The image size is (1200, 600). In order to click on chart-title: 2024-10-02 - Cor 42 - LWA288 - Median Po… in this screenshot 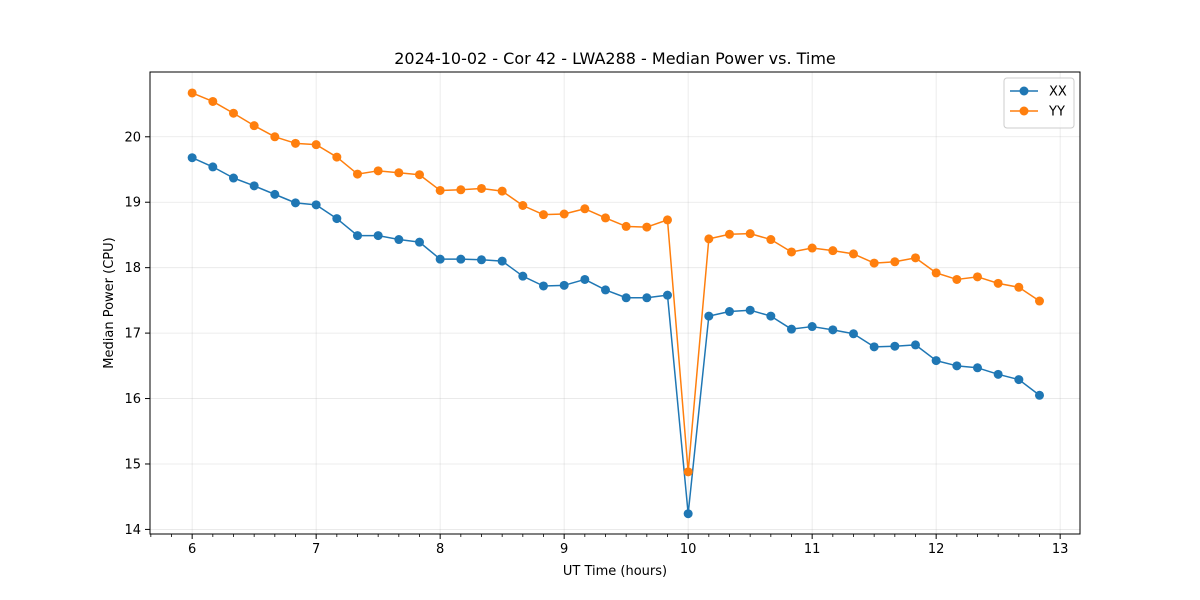, I will do `click(615, 58)`.